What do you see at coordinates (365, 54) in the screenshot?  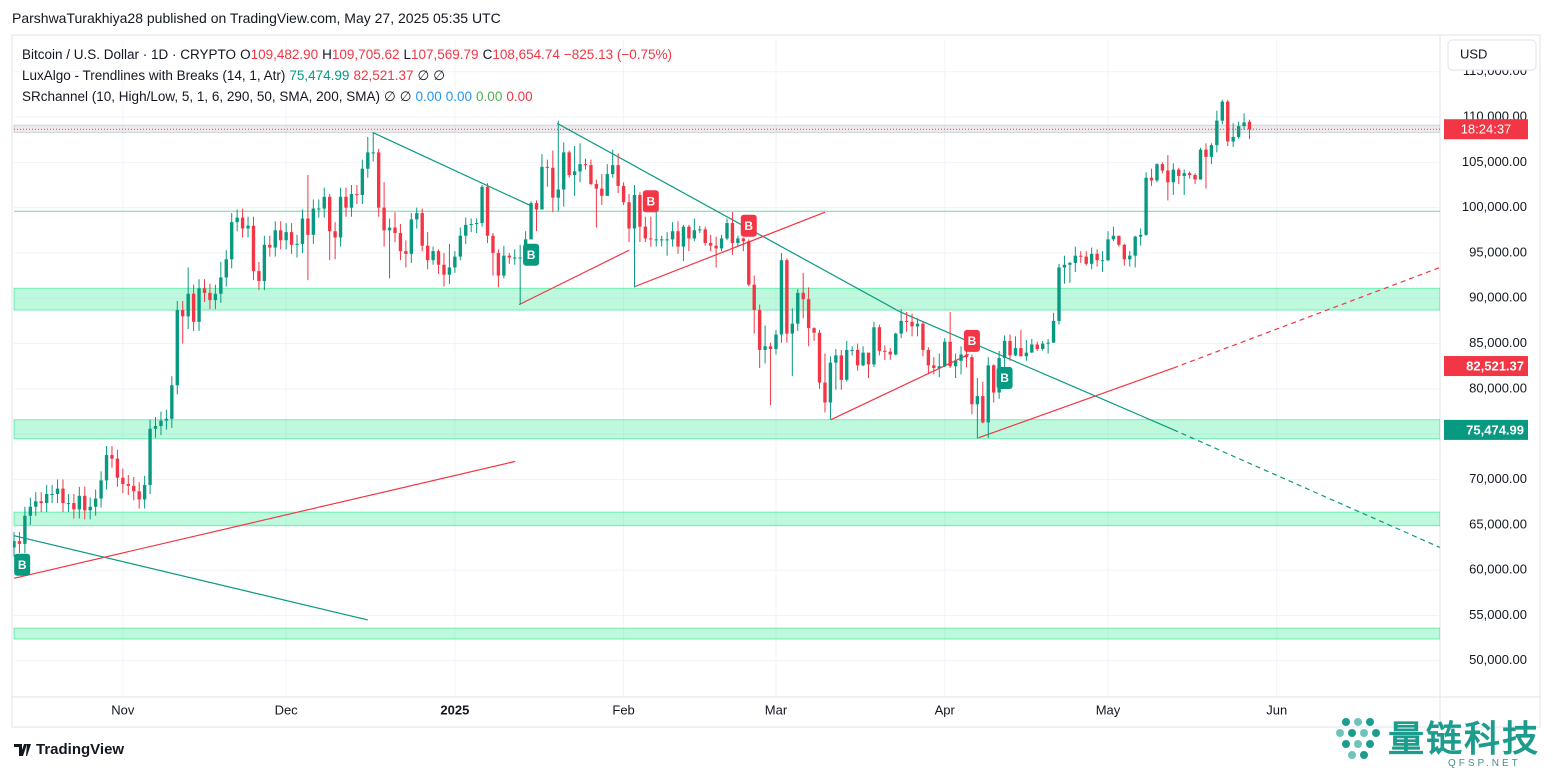 I see `ohlc-value: 109,705.62` at bounding box center [365, 54].